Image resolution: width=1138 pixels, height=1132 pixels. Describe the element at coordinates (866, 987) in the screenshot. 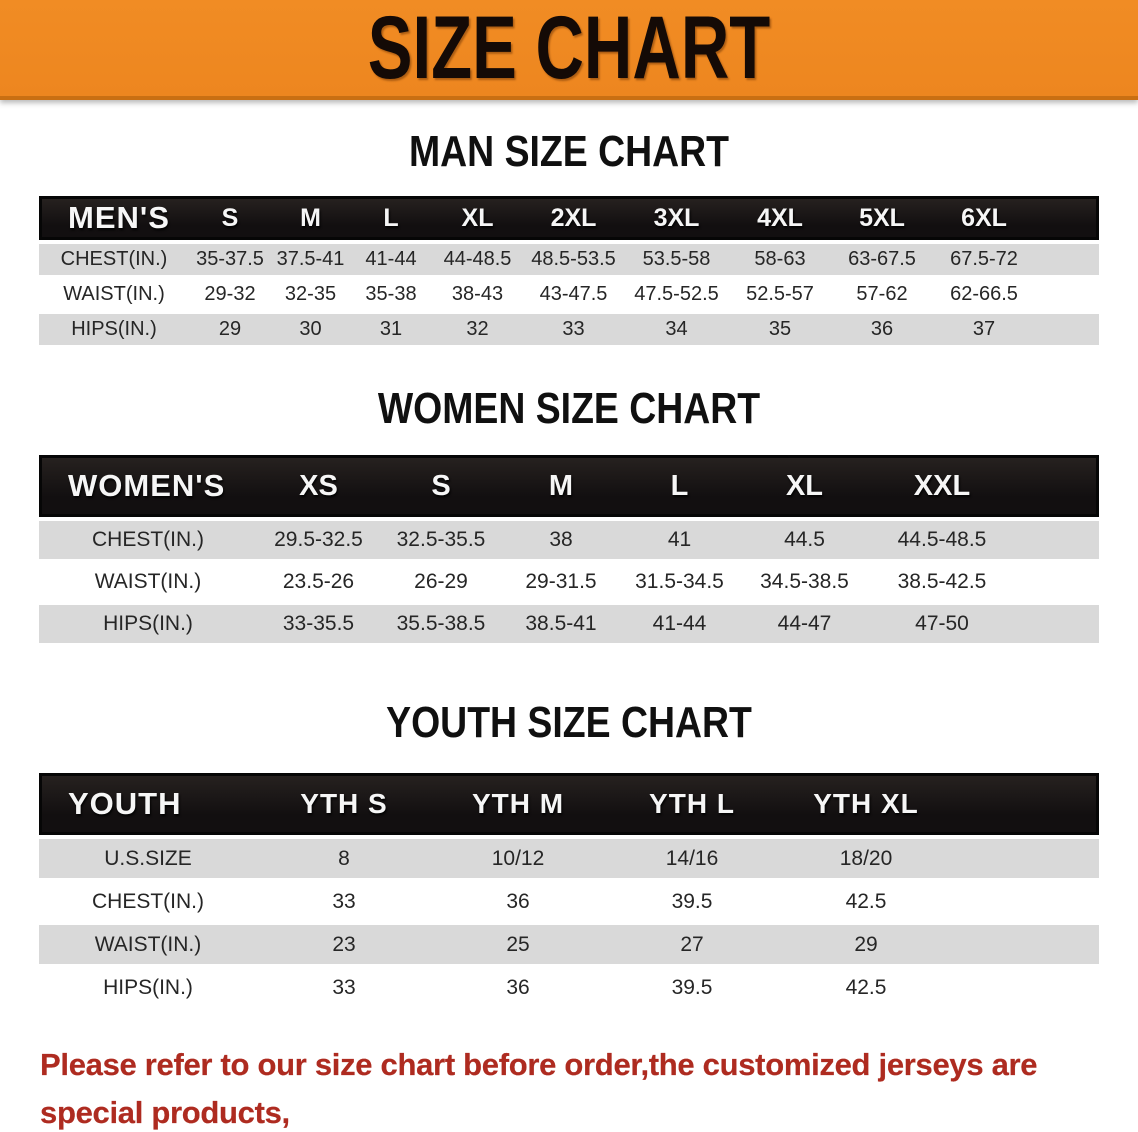

I see `measurement-value-cell: 42.5` at that location.